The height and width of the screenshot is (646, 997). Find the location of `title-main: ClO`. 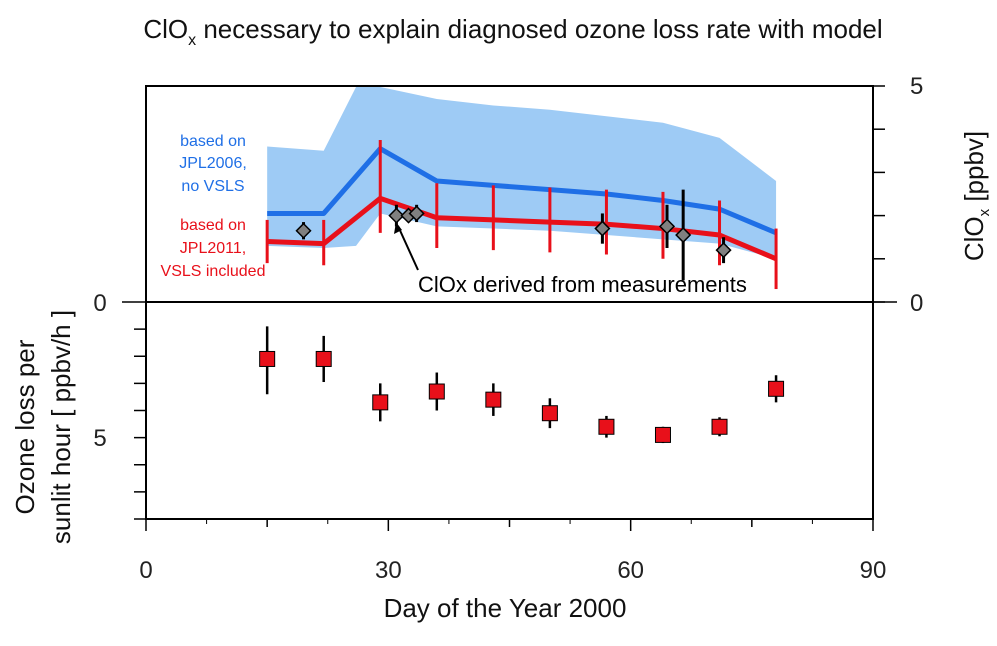

title-main: ClO is located at coordinates (165, 29).